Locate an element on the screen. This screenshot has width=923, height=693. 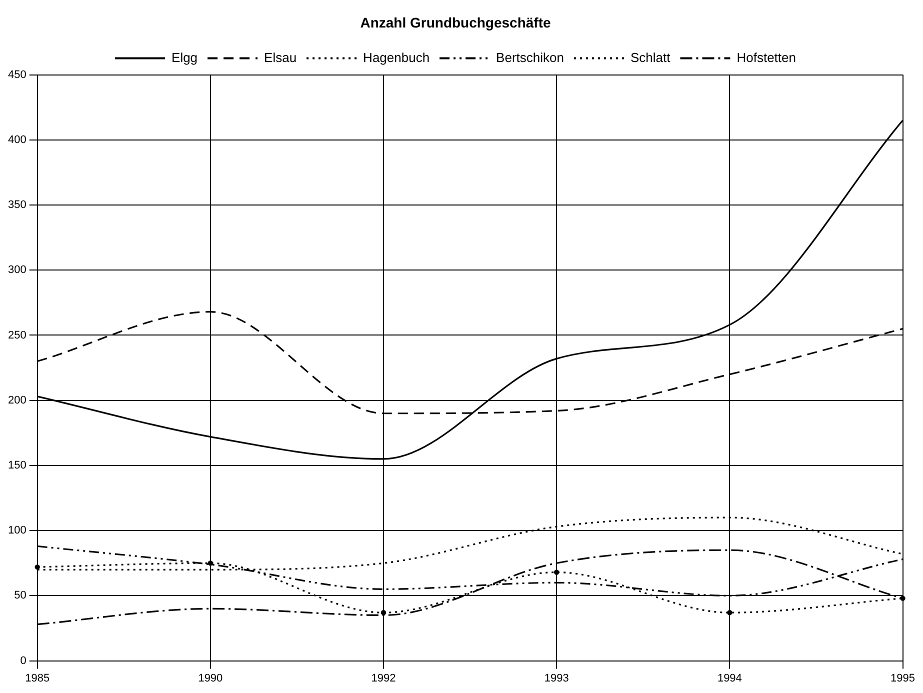
y-tick-label: 100 is located at coordinates (17, 530).